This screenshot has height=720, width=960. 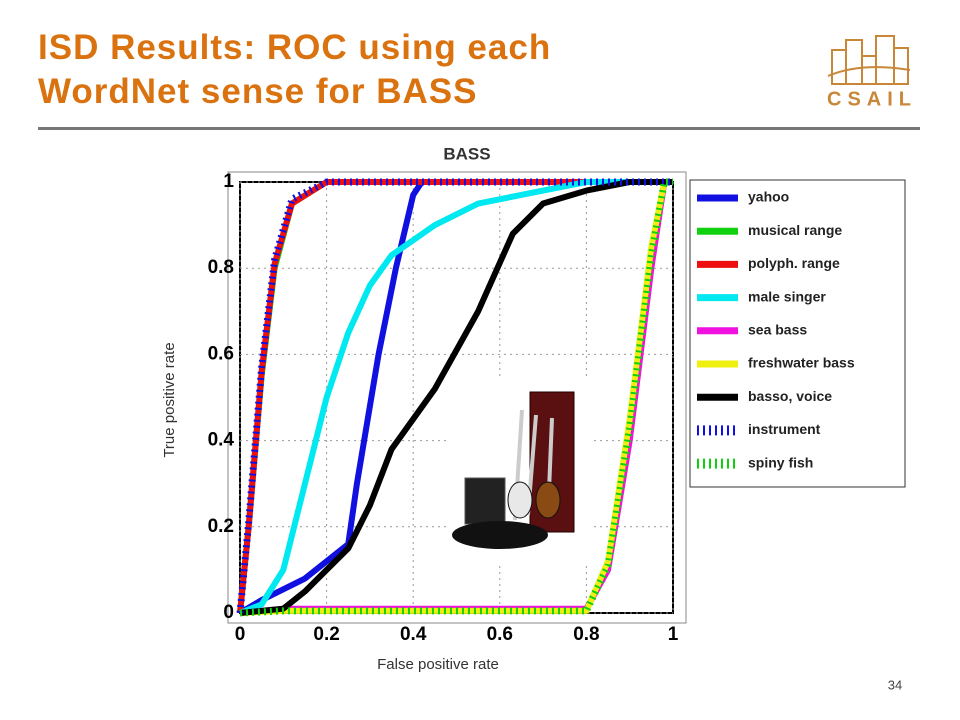 I want to click on x-axis-label: False positive rate, so click(x=438, y=664).